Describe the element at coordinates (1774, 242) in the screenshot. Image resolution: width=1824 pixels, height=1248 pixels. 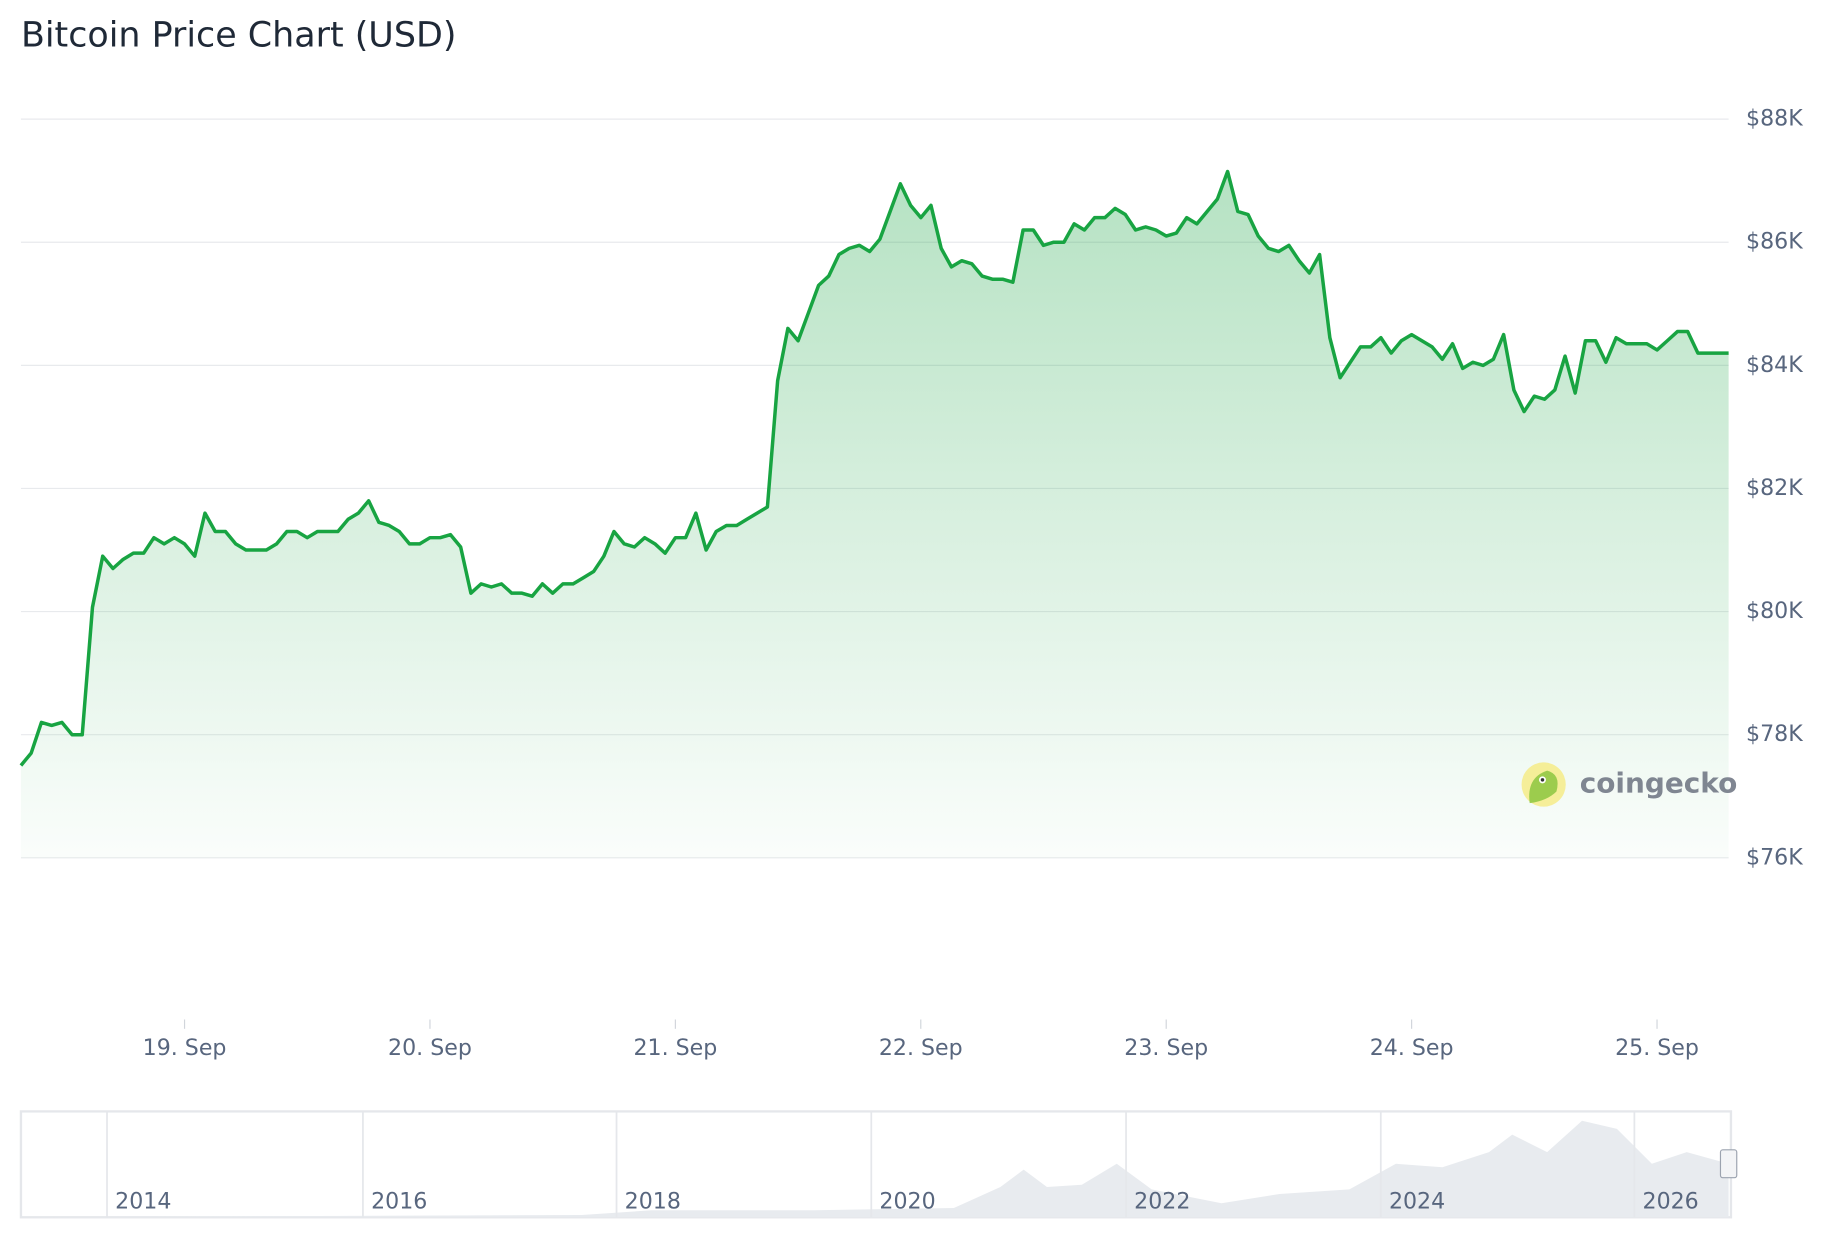
I see `y-tick-label: $86K` at that location.